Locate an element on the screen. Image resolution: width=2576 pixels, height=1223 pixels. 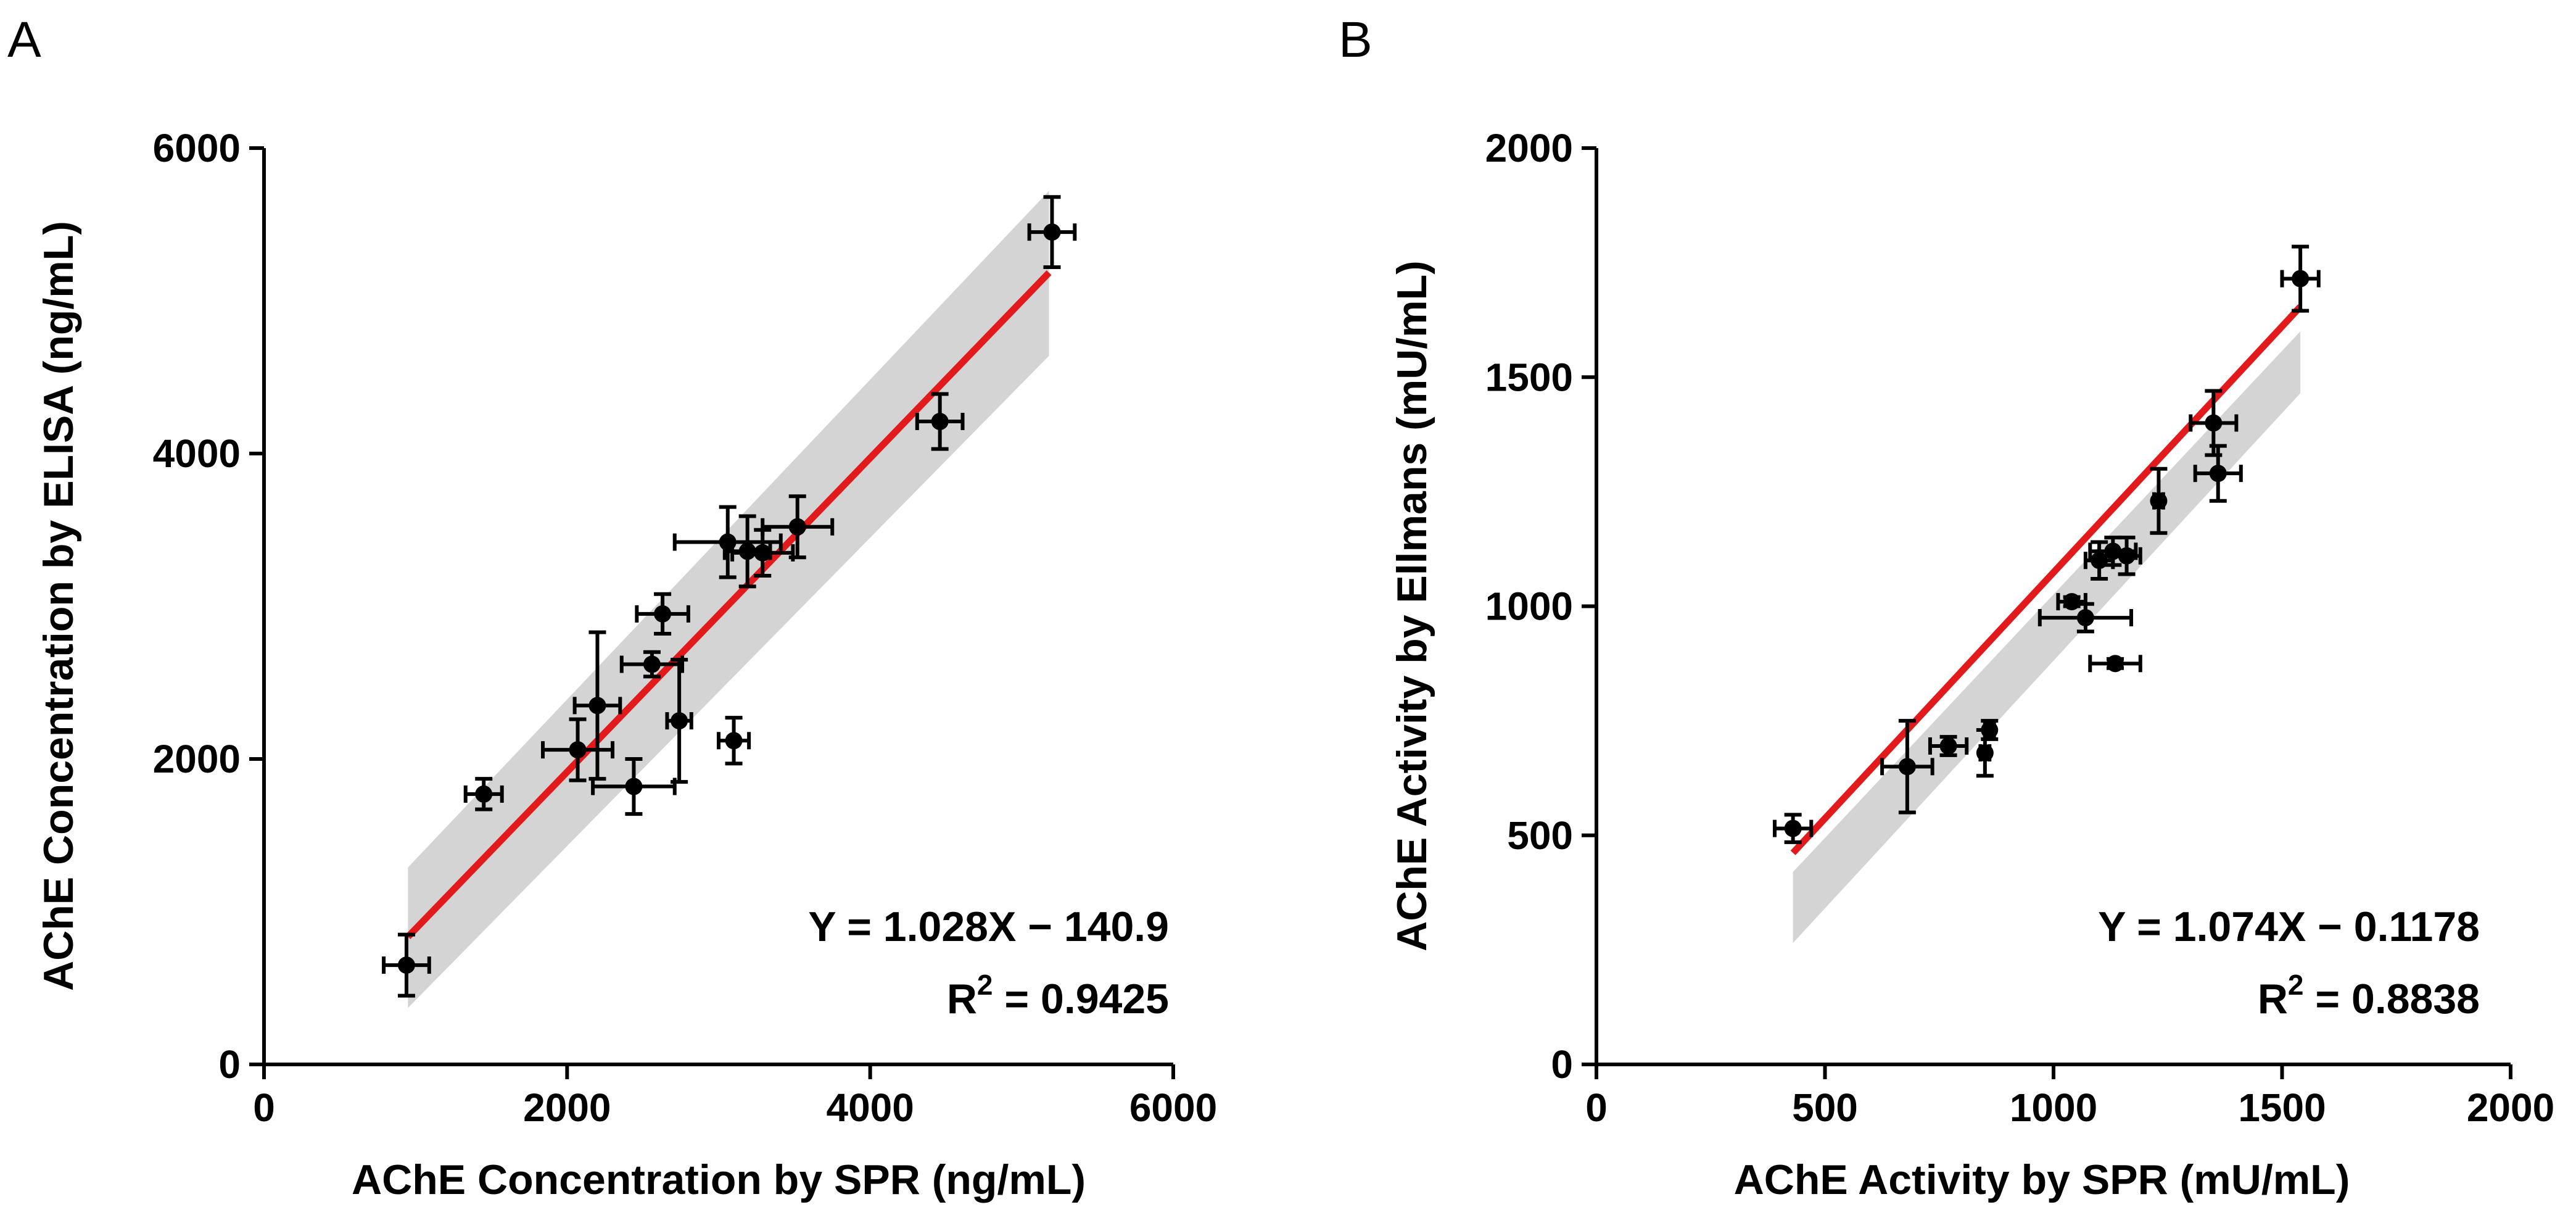
panel-b-x-tick-label: 1500 is located at coordinates (2282, 1107).